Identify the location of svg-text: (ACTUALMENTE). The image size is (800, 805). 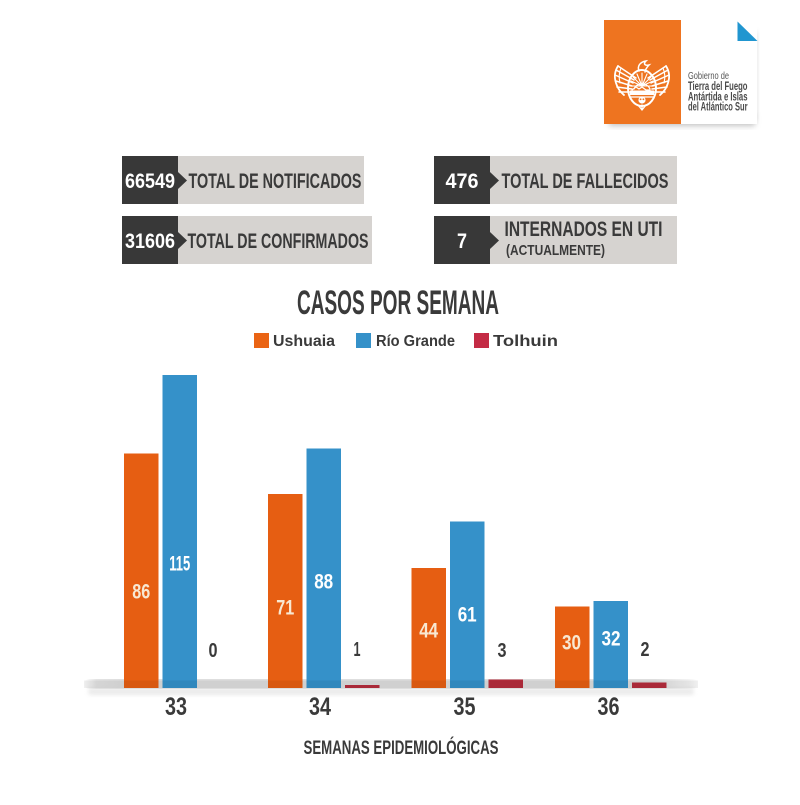
(555, 250).